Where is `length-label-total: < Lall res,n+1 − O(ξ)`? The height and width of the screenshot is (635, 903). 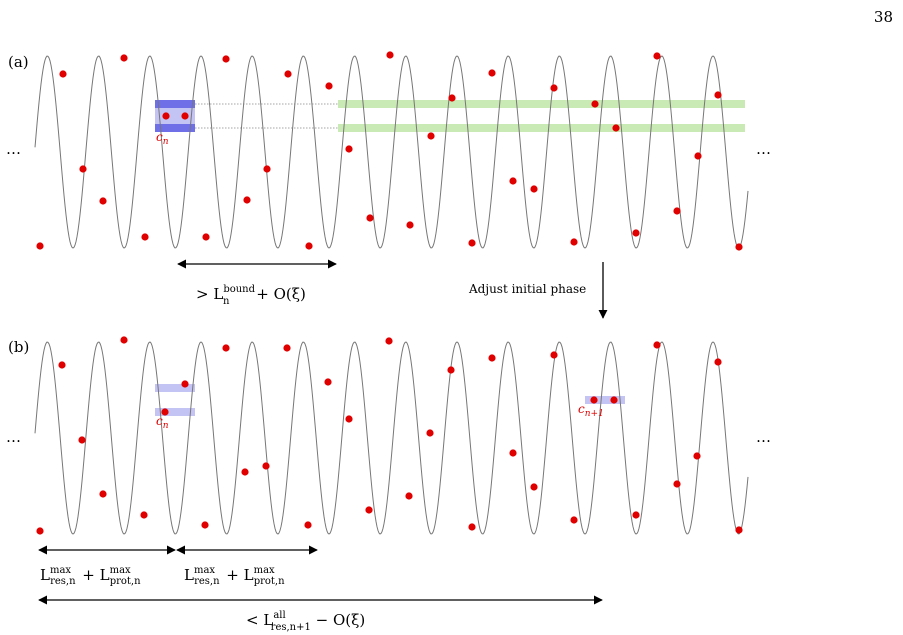 length-label-total: < Lall res,n+1 − O(ξ) is located at coordinates (305, 621).